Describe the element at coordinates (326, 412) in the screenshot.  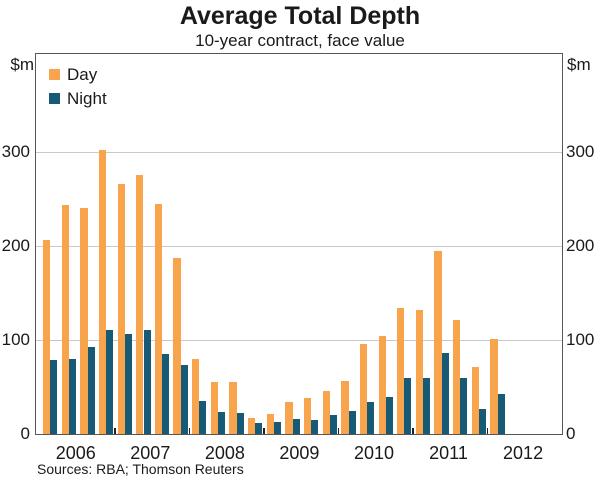
I see `bar-day-2009-q4` at that location.